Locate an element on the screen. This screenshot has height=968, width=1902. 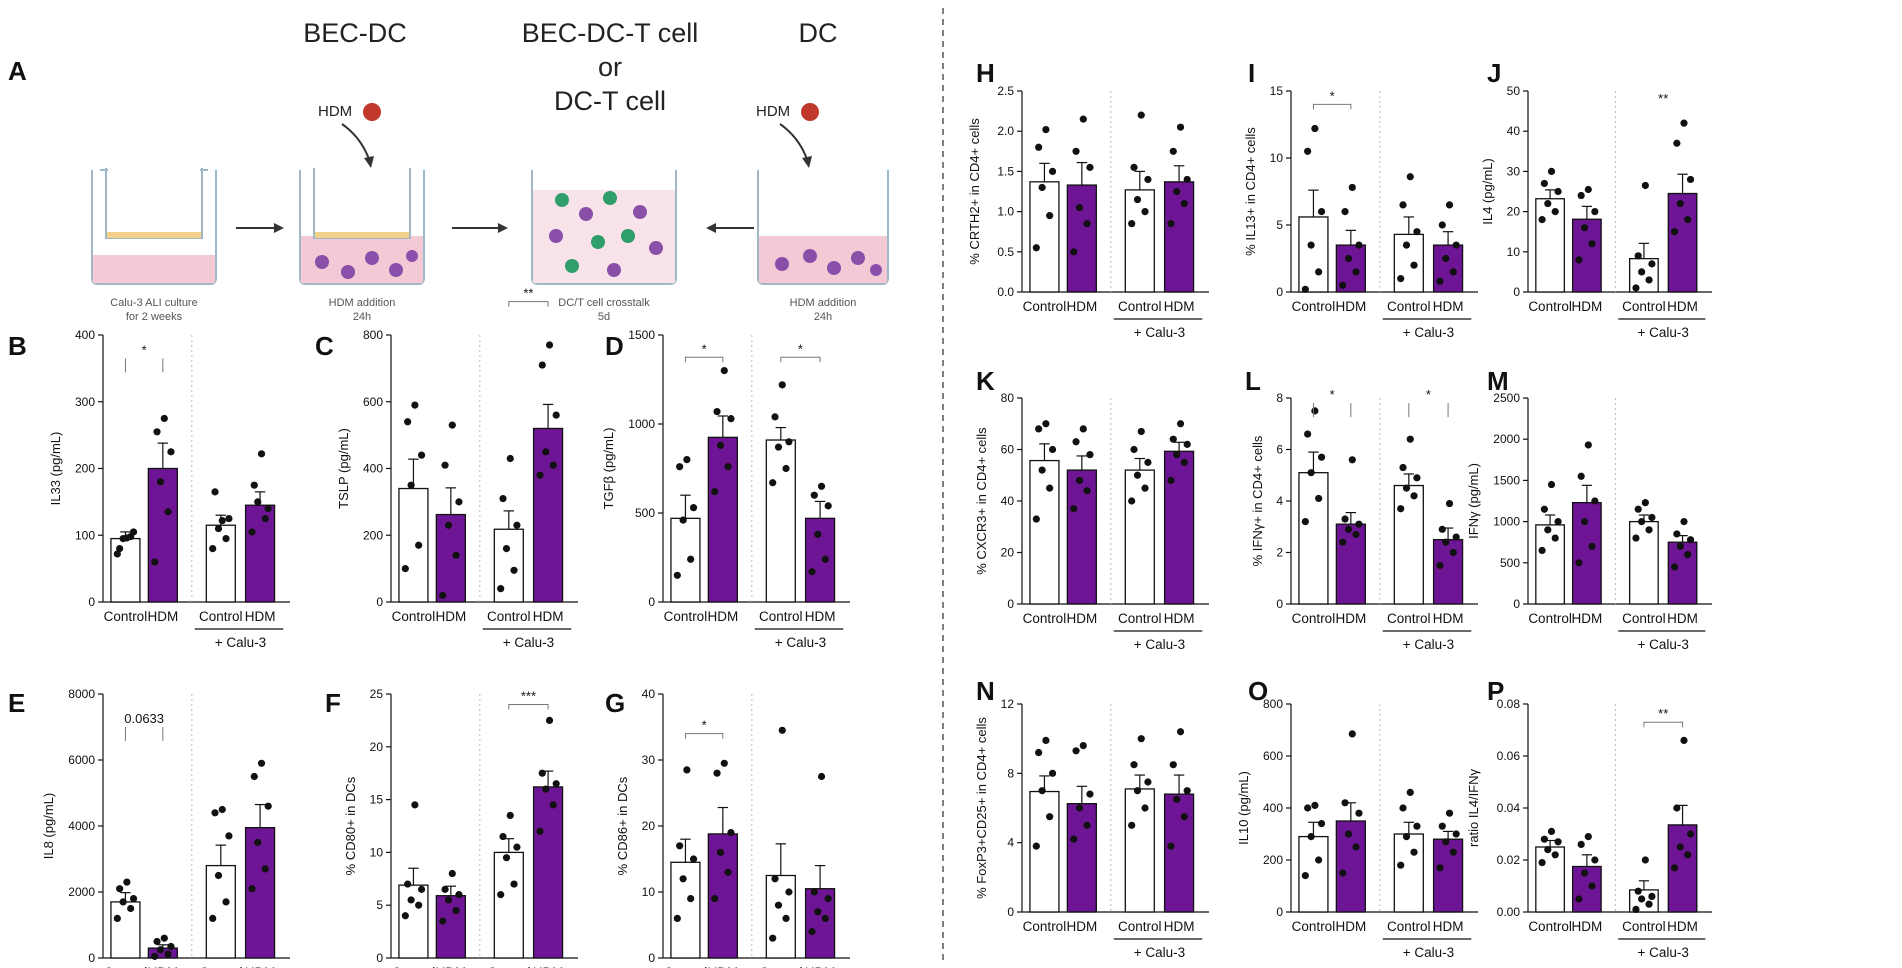
y-tick-label: 400 is located at coordinates (1273, 808).